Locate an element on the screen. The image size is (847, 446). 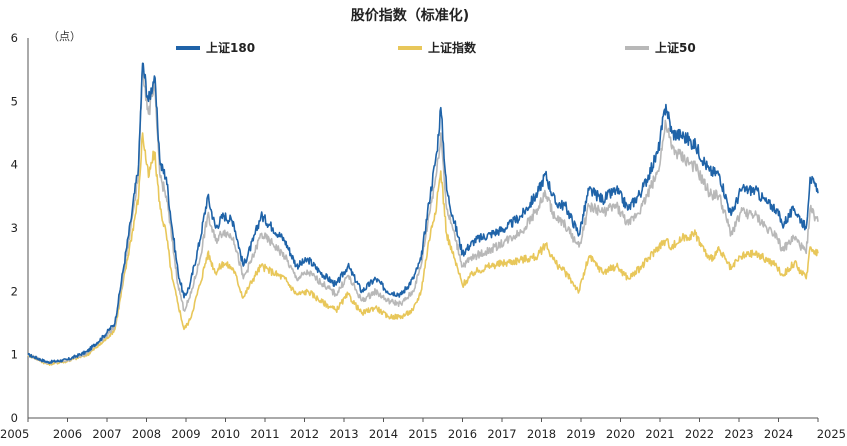
legend-item-shangzheng-index: 上证指数 is located at coordinates (437, 47).